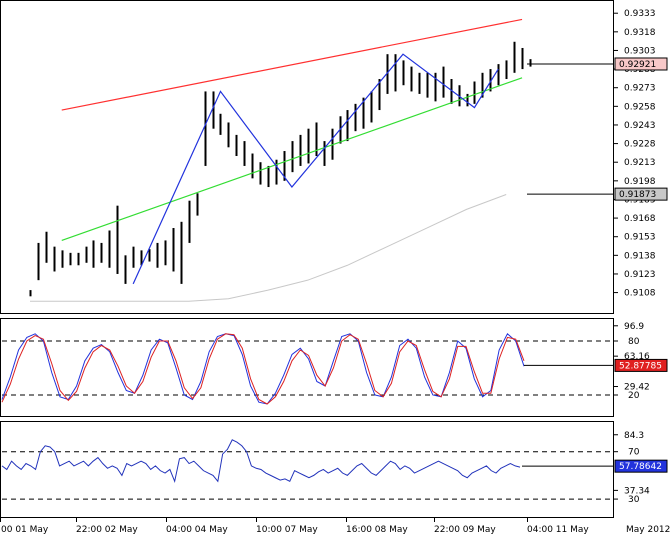 The width and height of the screenshot is (670, 536). What do you see at coordinates (25, 530) in the screenshot?
I see `time-tick-label: 00 01 May` at bounding box center [25, 530].